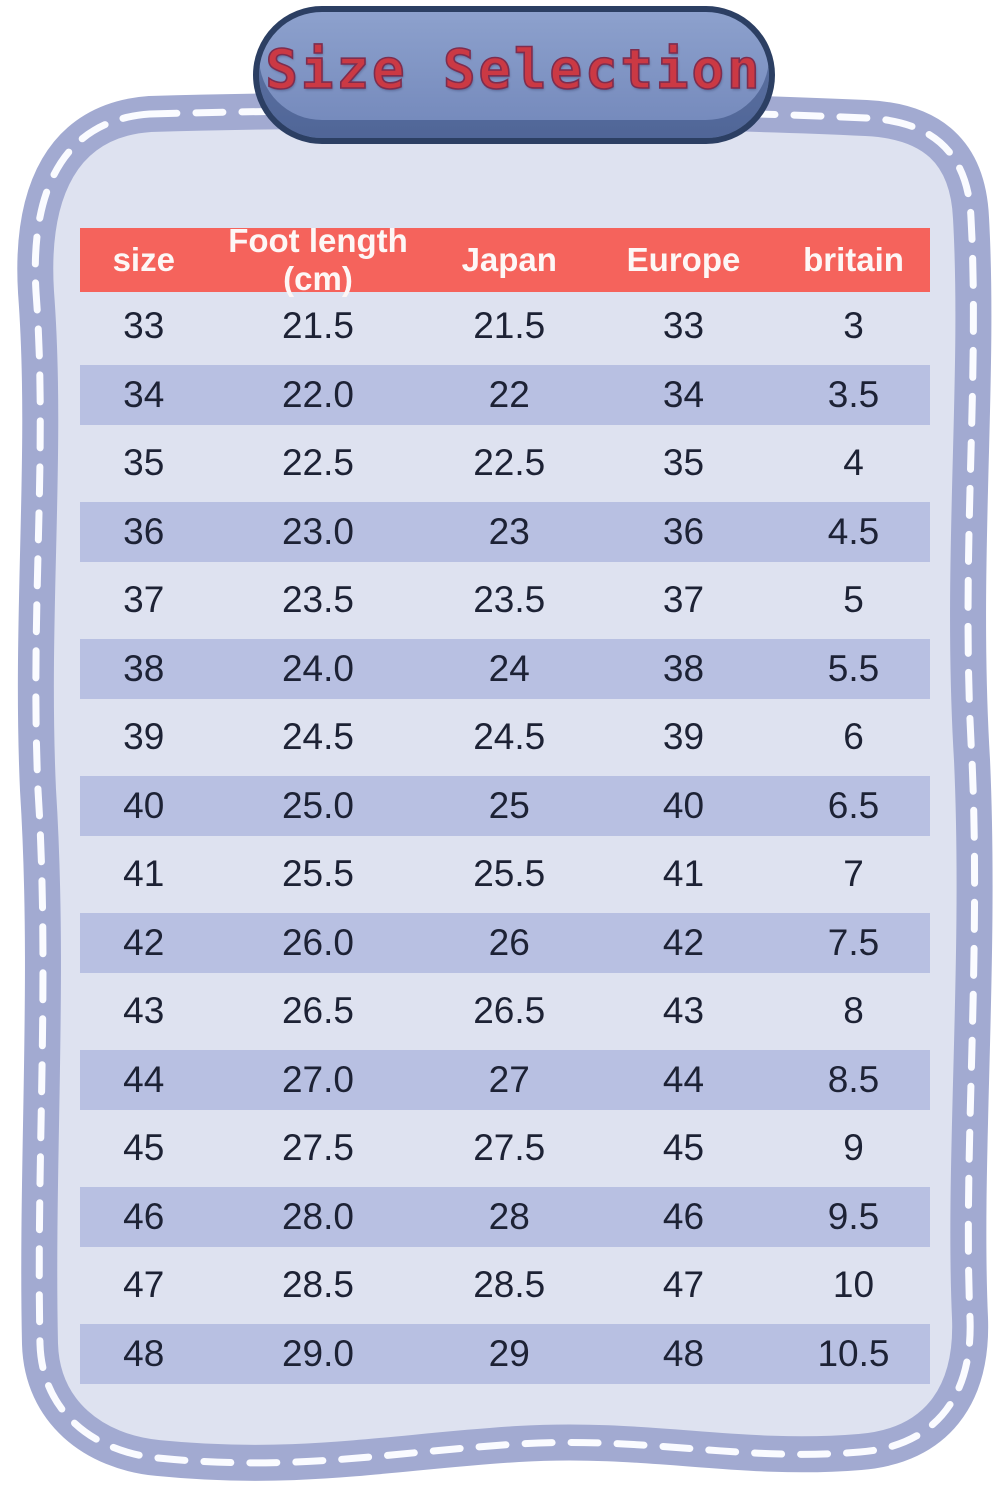 Image resolution: width=1007 pixels, height=1500 pixels. Describe the element at coordinates (509, 394) in the screenshot. I see `table-cell: 22` at that location.